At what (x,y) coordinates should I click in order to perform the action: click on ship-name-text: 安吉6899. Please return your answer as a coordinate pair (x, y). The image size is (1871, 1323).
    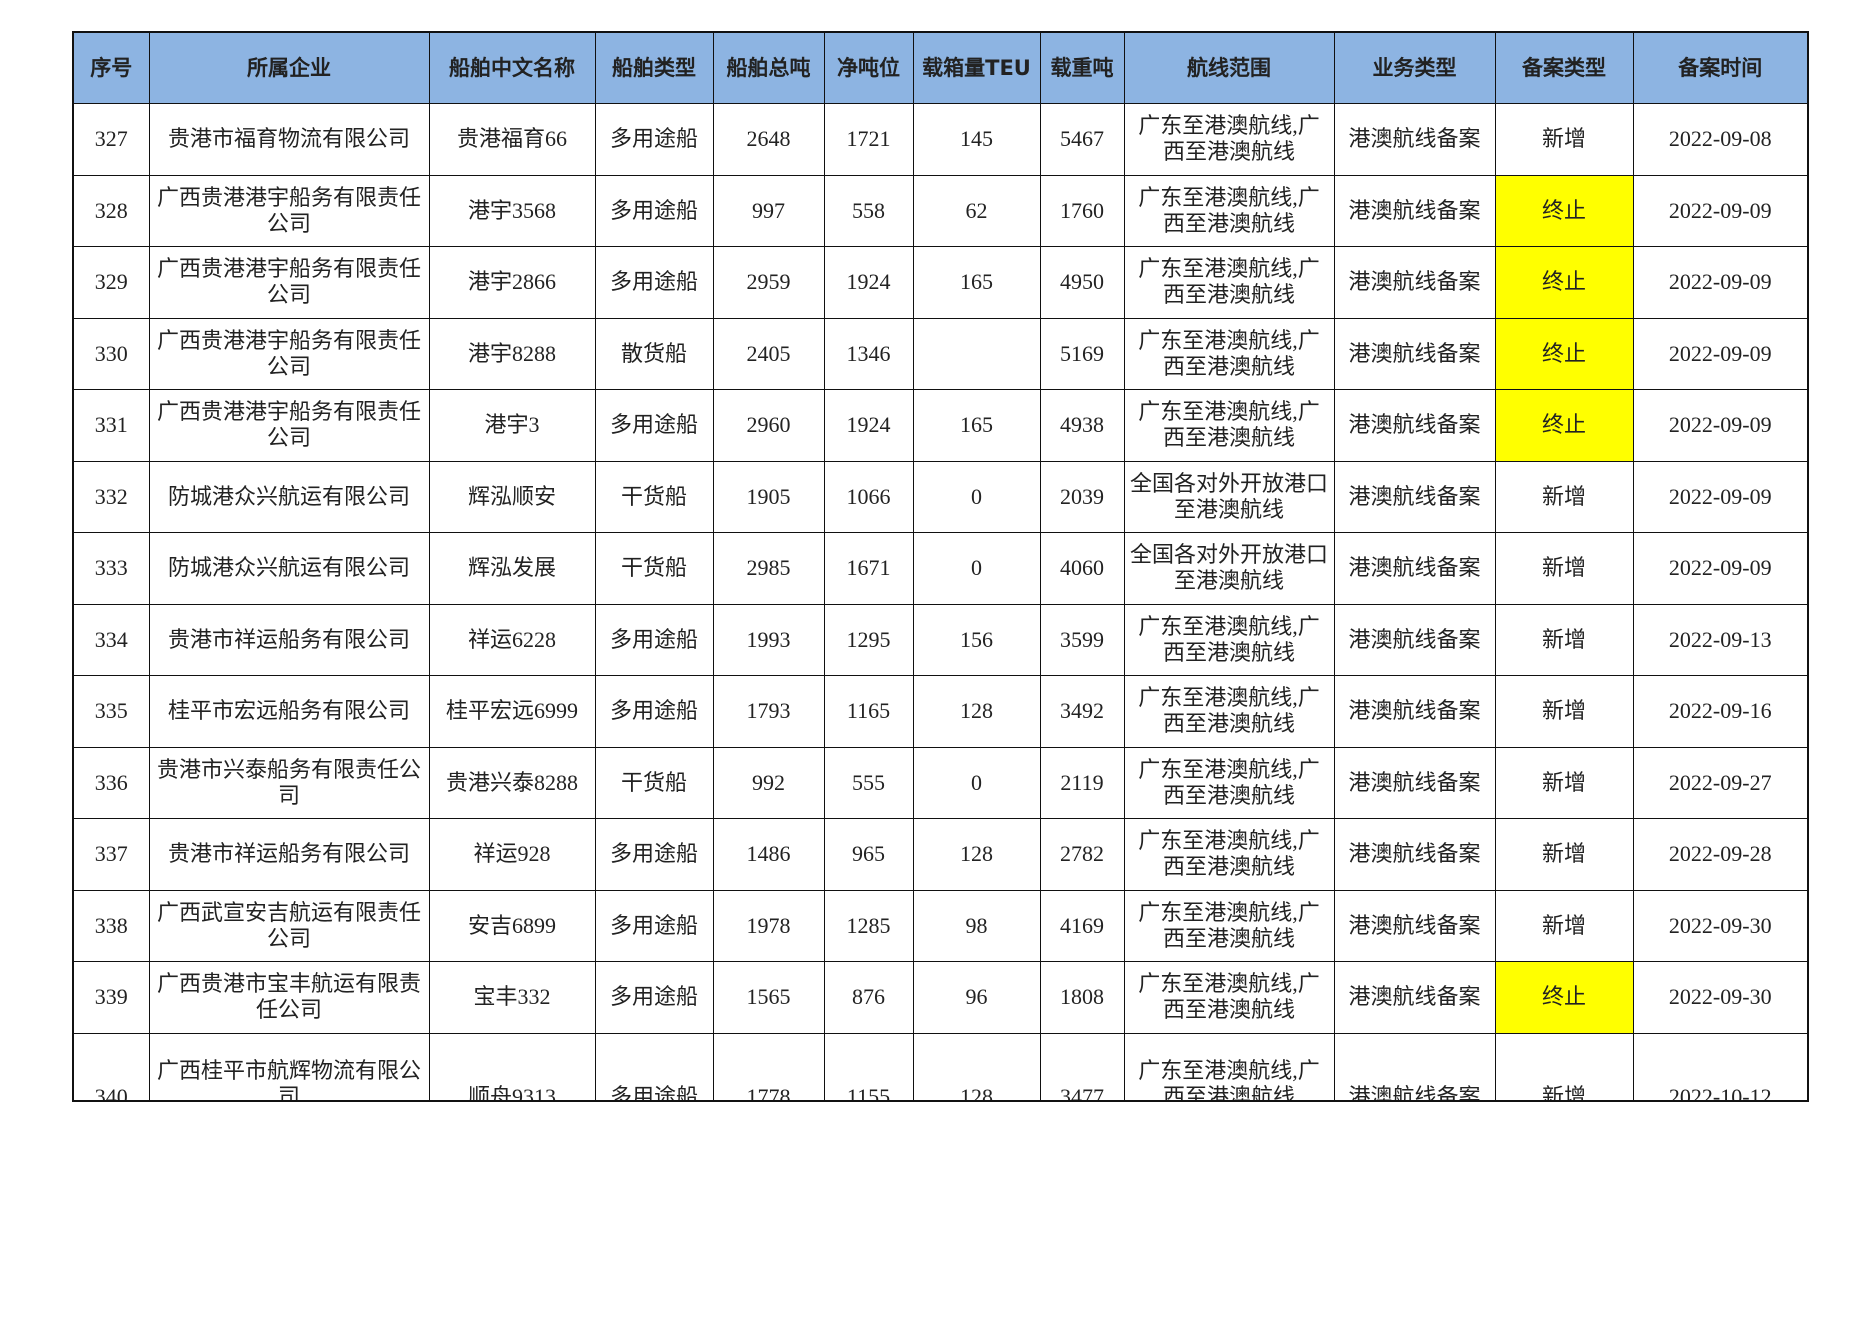
    Looking at the image, I should click on (511, 925).